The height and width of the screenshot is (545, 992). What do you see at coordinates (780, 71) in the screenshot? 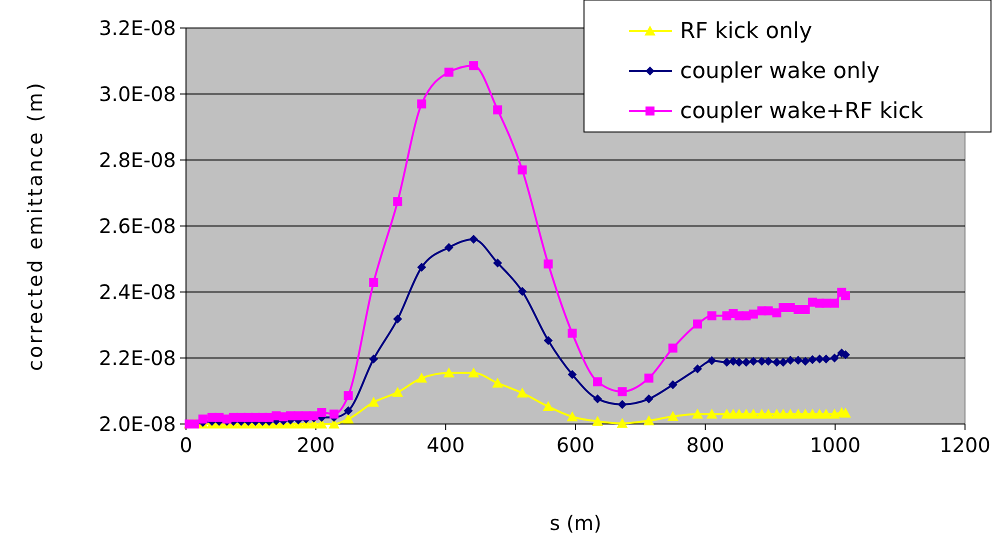
I see `legend-label: coupler wake only` at bounding box center [780, 71].